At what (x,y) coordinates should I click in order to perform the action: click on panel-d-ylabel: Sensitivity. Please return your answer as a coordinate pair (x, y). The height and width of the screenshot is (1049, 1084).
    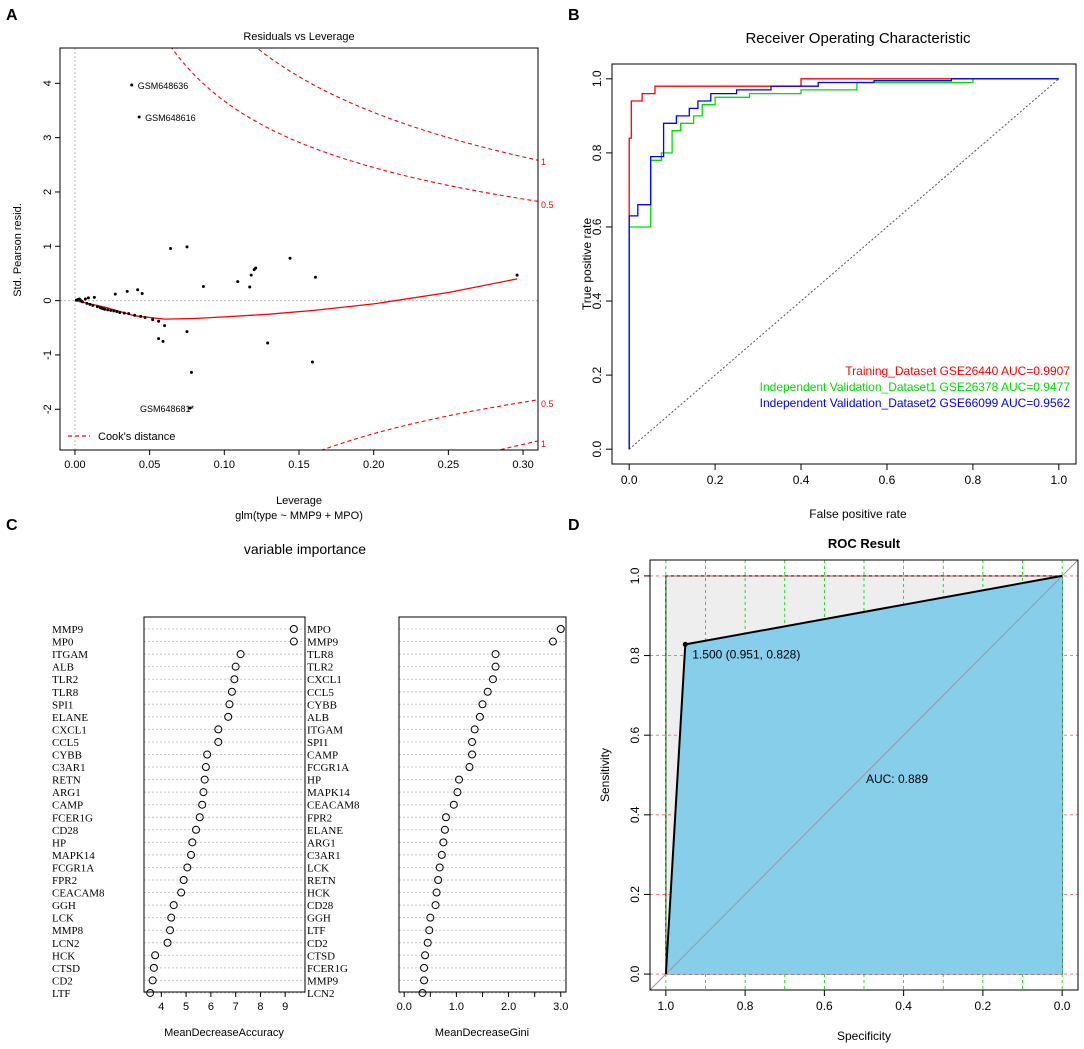
    Looking at the image, I should click on (605, 775).